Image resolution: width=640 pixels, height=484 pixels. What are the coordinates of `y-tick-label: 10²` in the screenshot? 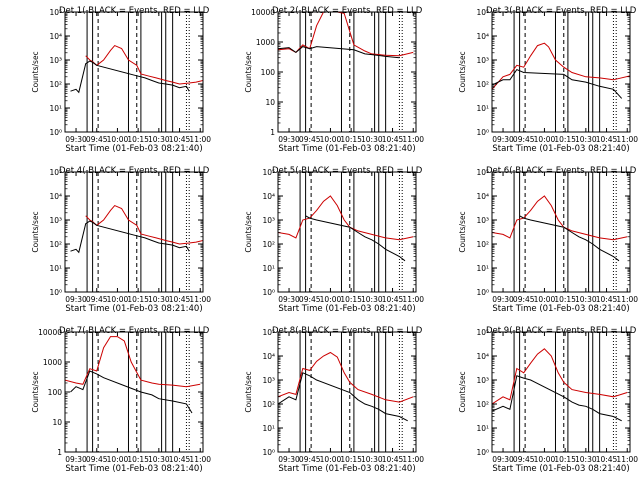 It's located at (55, 84).